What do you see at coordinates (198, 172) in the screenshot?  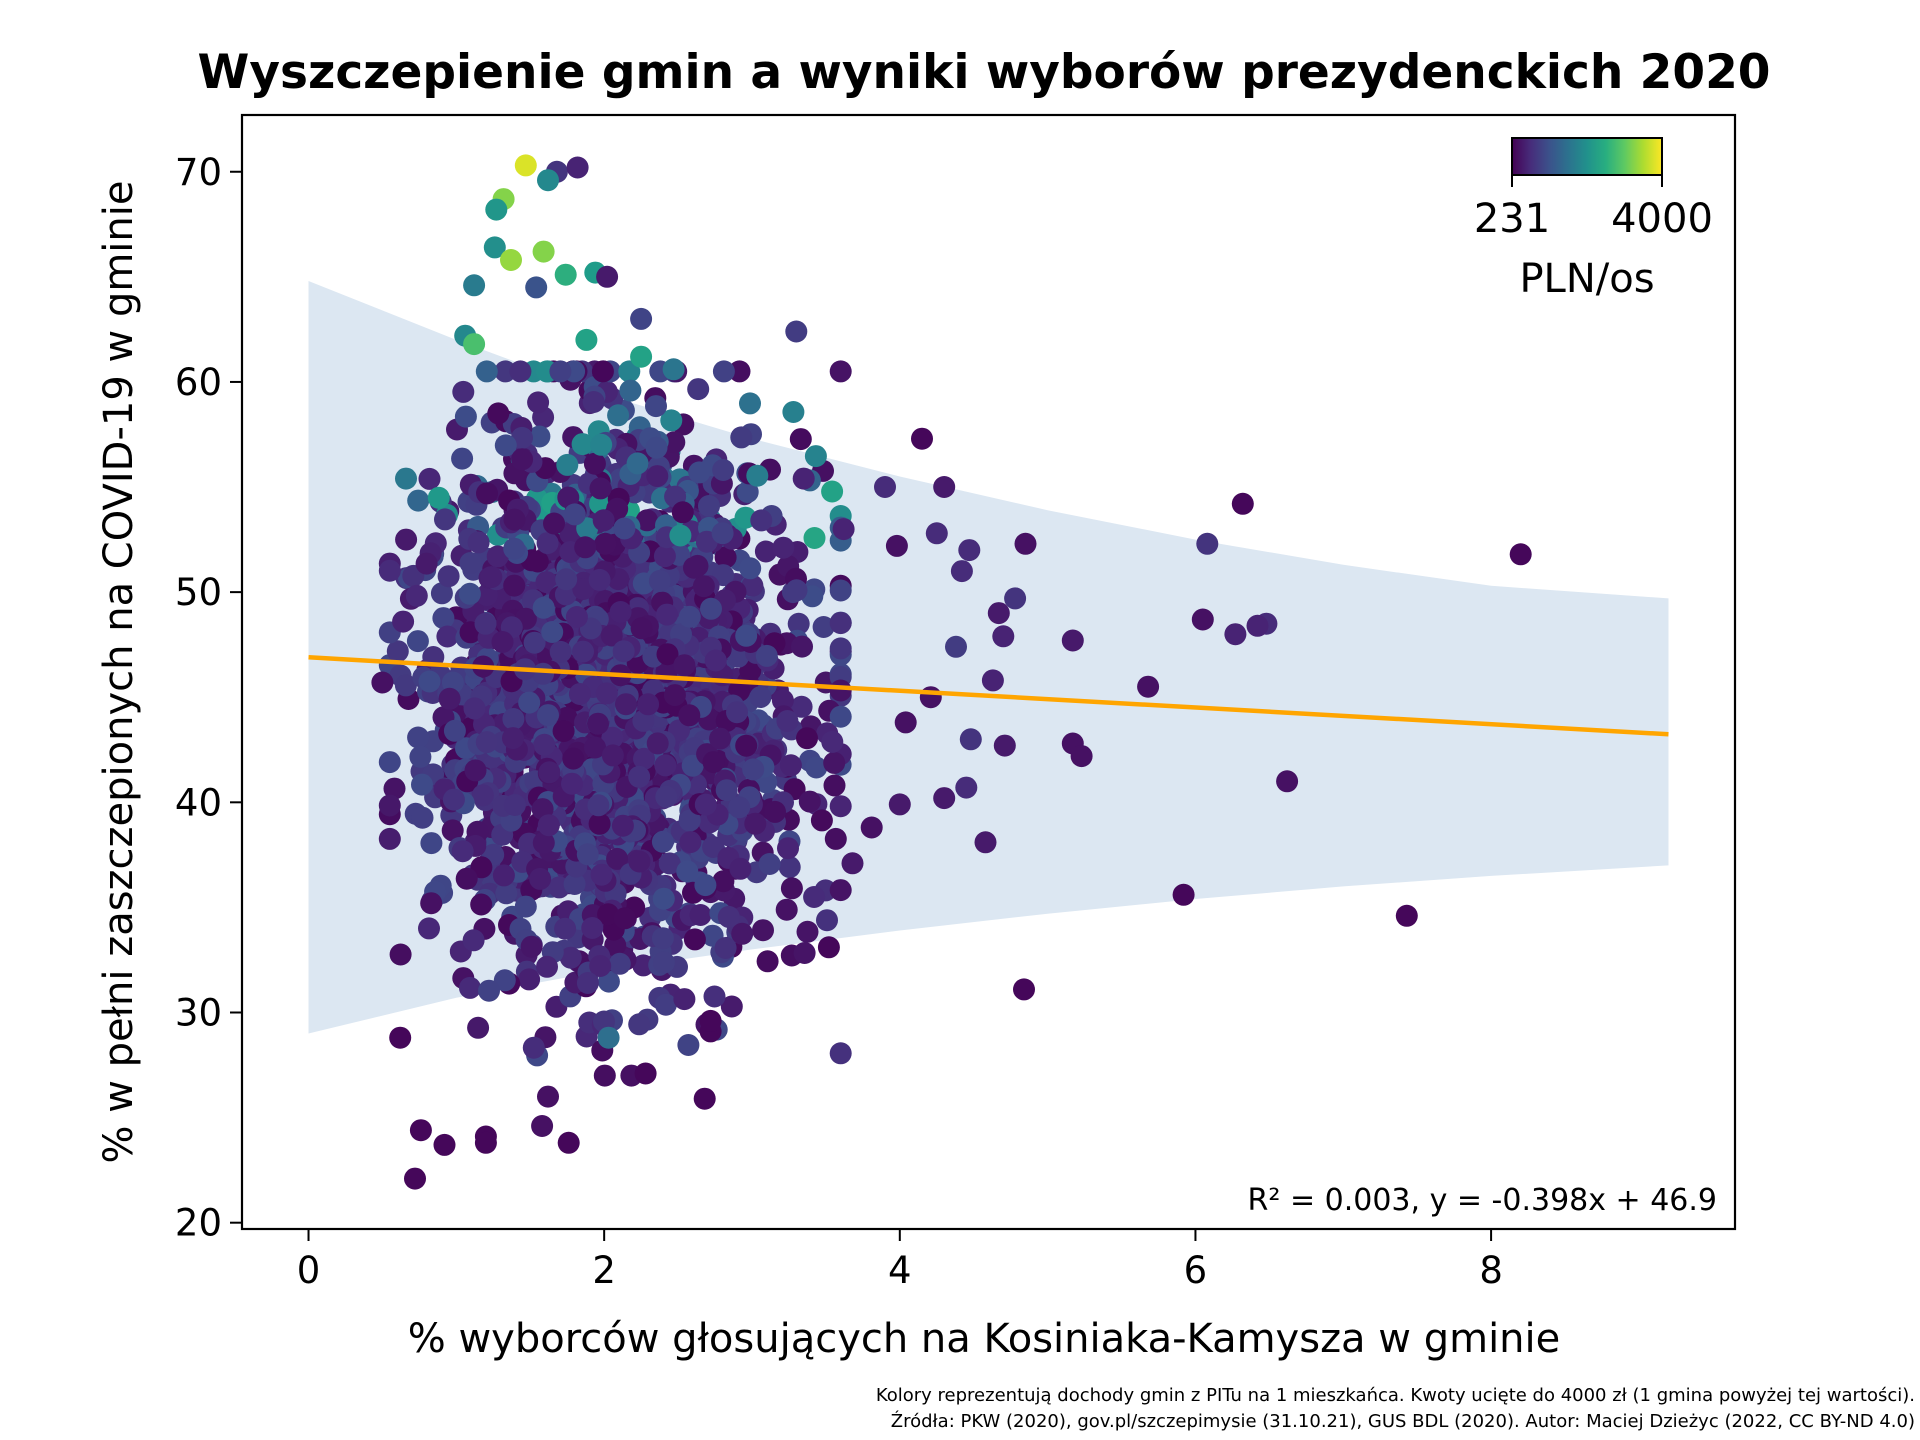 I see `y-tick-label: 70` at bounding box center [198, 172].